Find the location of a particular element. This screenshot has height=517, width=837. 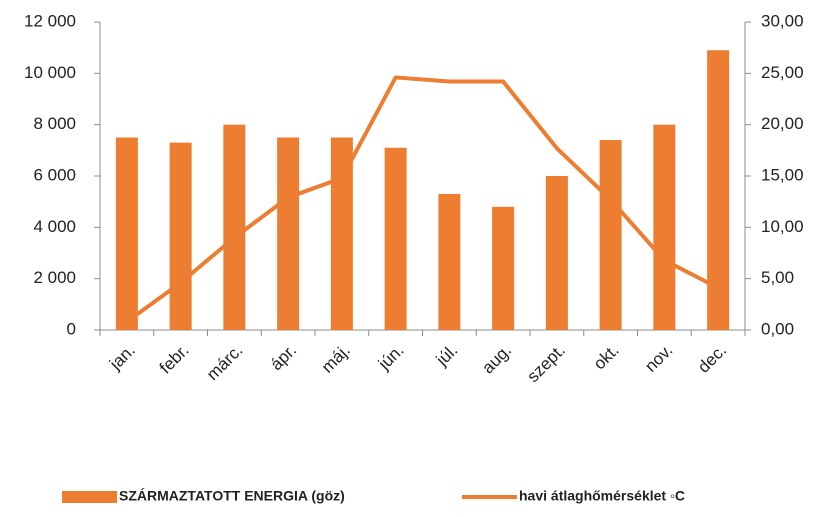

y-tick-label: 10 000 is located at coordinates (50, 72).